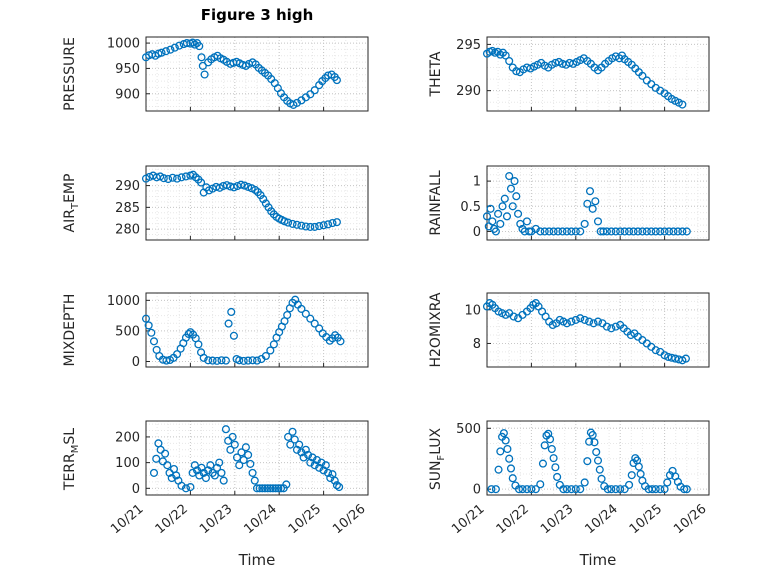 This screenshot has width=778, height=583. Describe the element at coordinates (127, 463) in the screenshot. I see `y-tick-label: 100` at that location.